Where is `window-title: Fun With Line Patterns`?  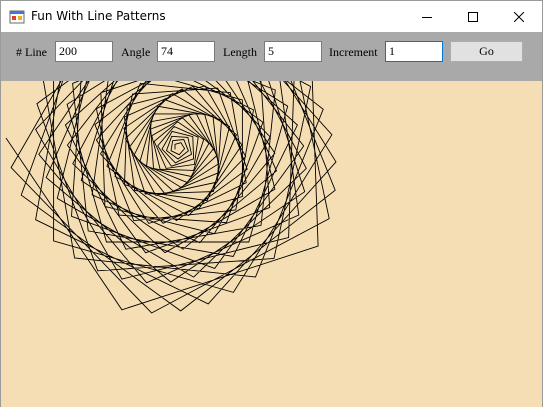
window-title: Fun With Line Patterns is located at coordinates (98, 16).